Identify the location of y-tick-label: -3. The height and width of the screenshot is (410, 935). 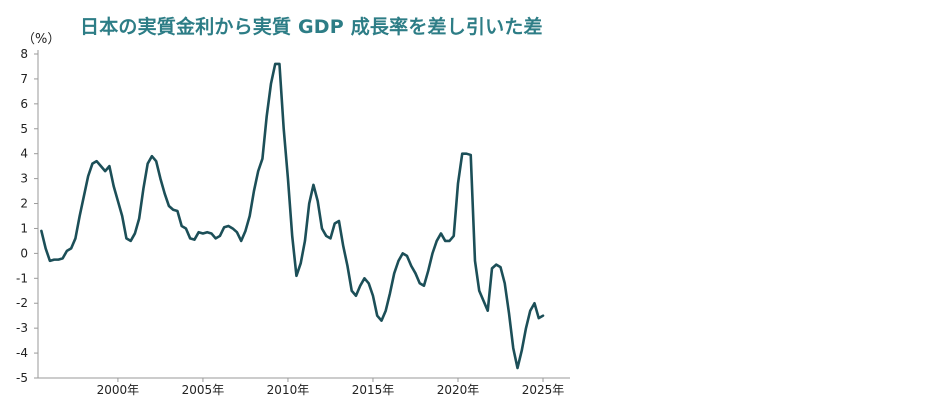
(22, 328).